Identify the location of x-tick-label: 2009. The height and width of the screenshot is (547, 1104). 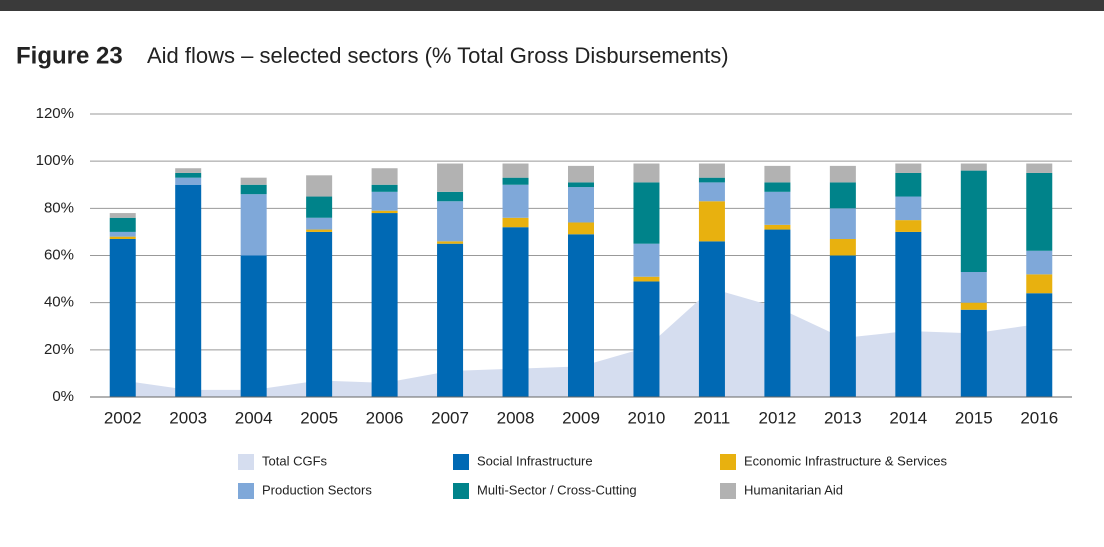
(581, 417).